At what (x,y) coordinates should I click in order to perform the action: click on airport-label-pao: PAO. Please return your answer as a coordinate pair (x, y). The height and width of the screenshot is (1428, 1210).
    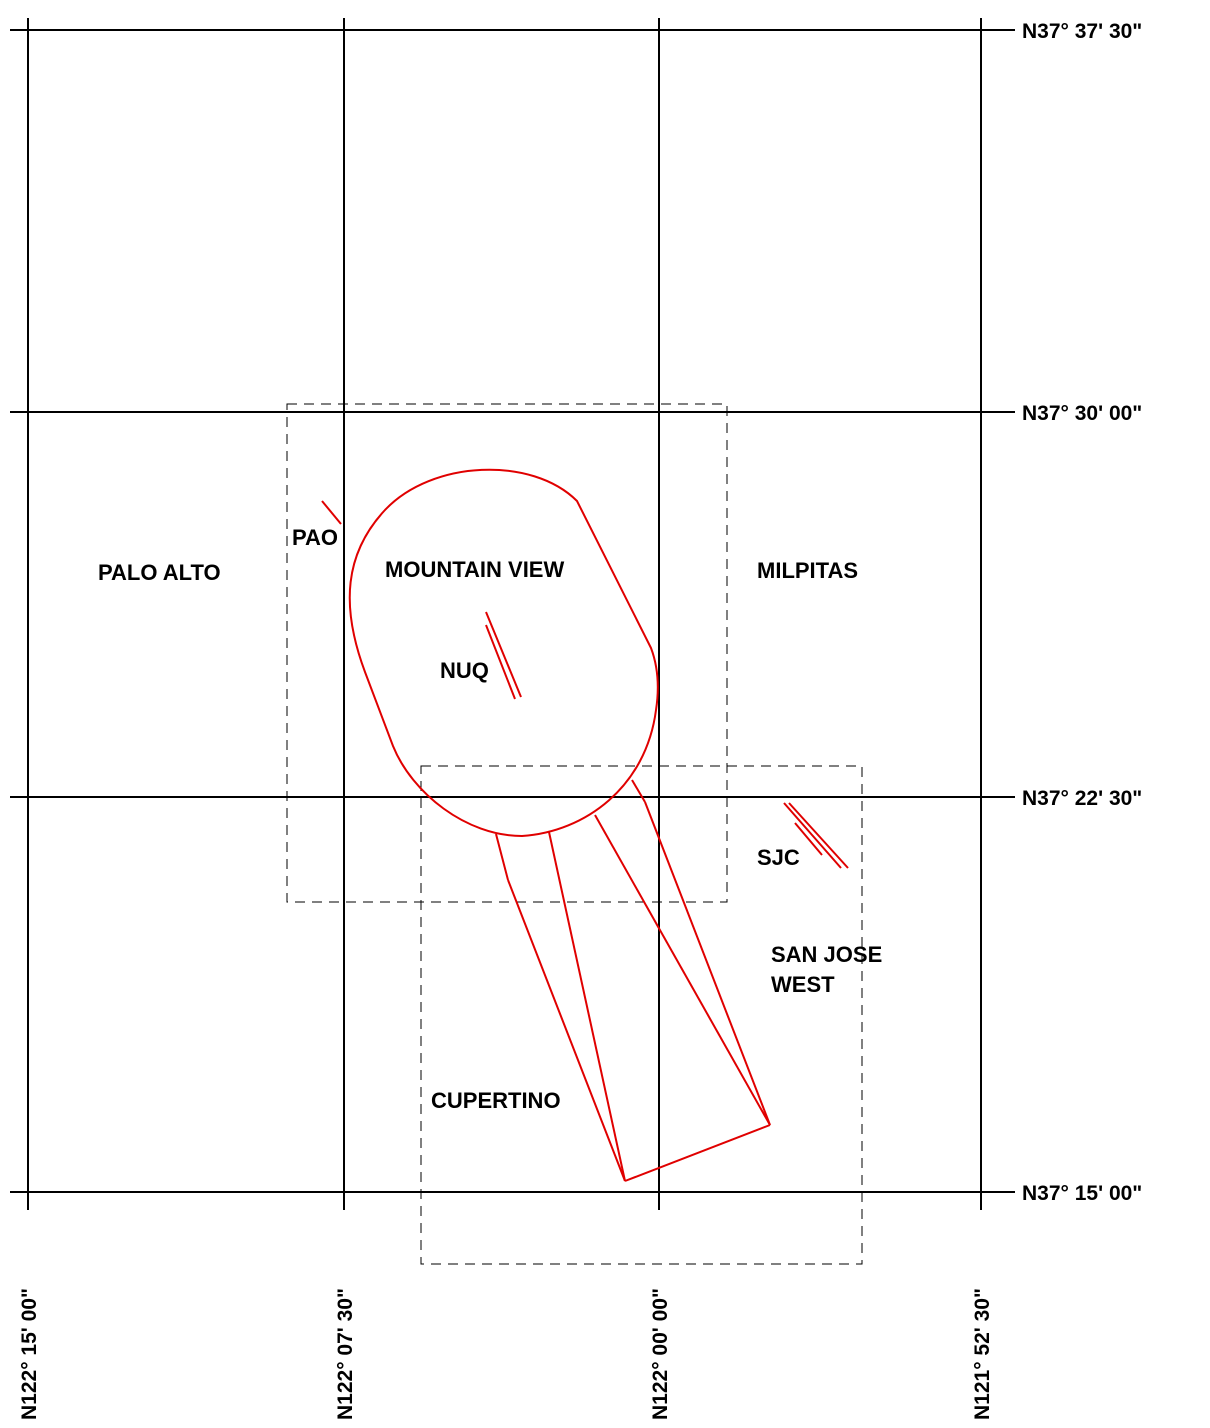
    Looking at the image, I should click on (315, 537).